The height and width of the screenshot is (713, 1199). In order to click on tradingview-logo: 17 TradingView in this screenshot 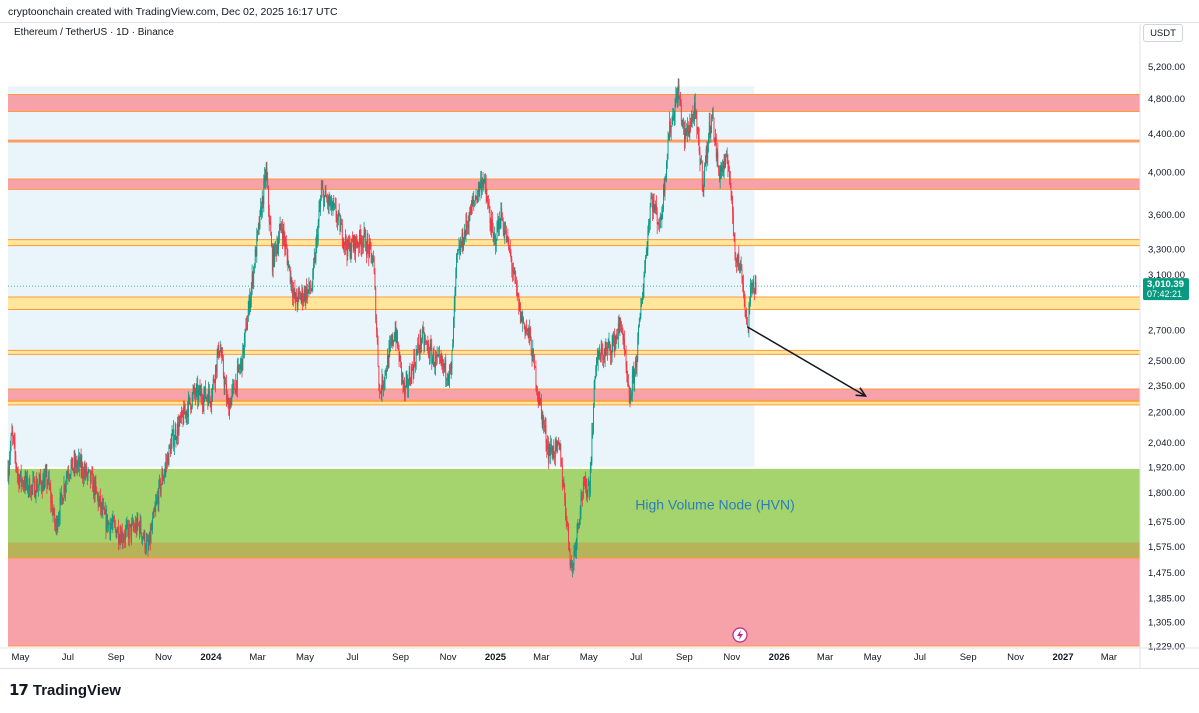, I will do `click(65, 690)`.